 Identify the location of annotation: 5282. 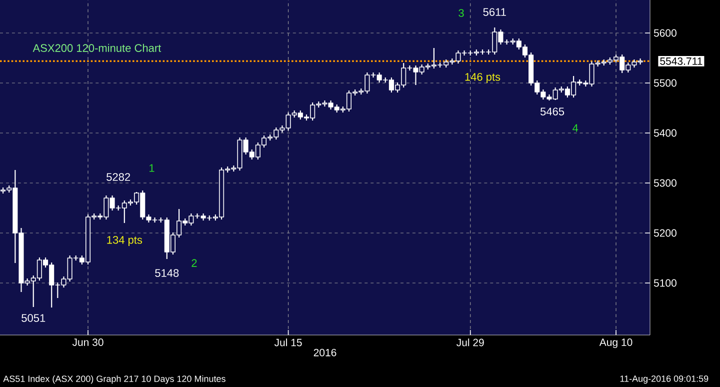
(118, 177).